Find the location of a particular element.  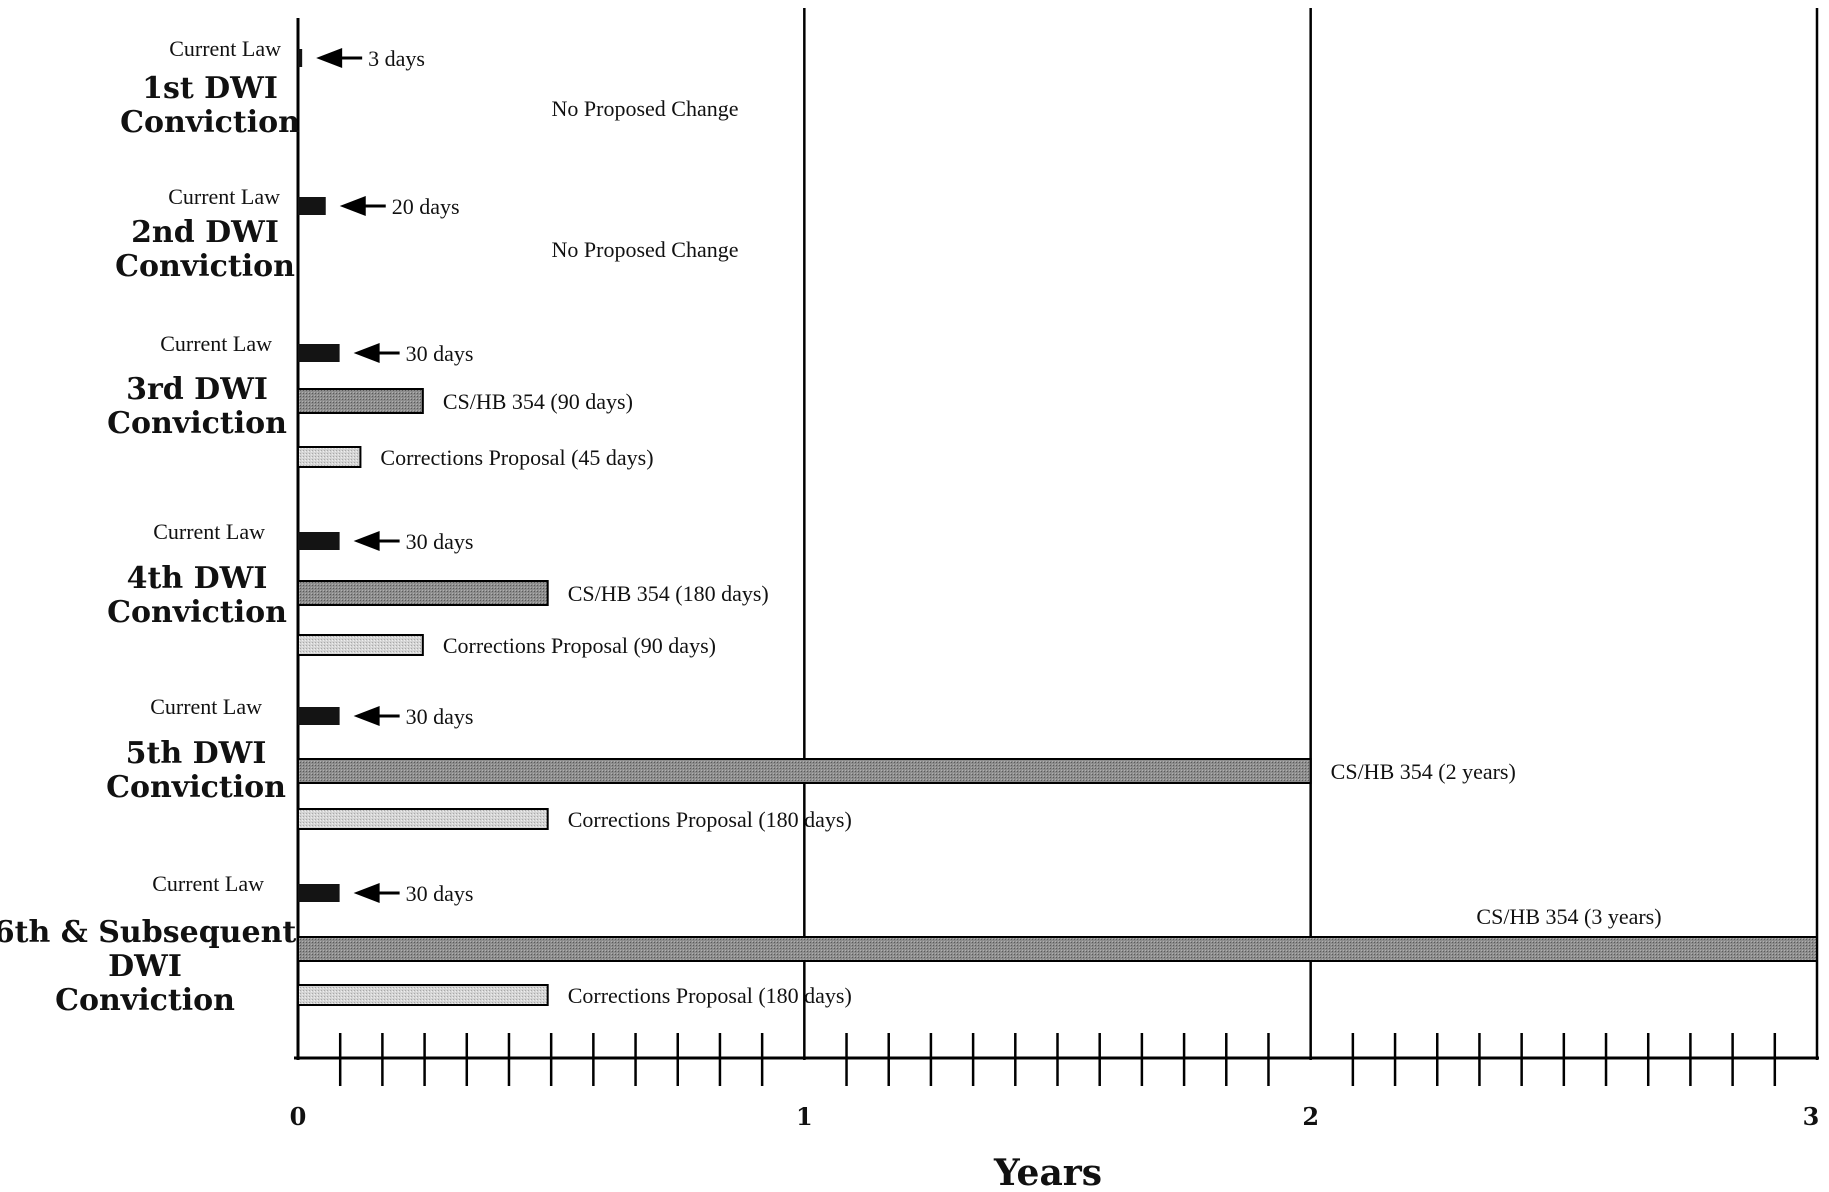

group-label: 4th DWI is located at coordinates (197, 578).